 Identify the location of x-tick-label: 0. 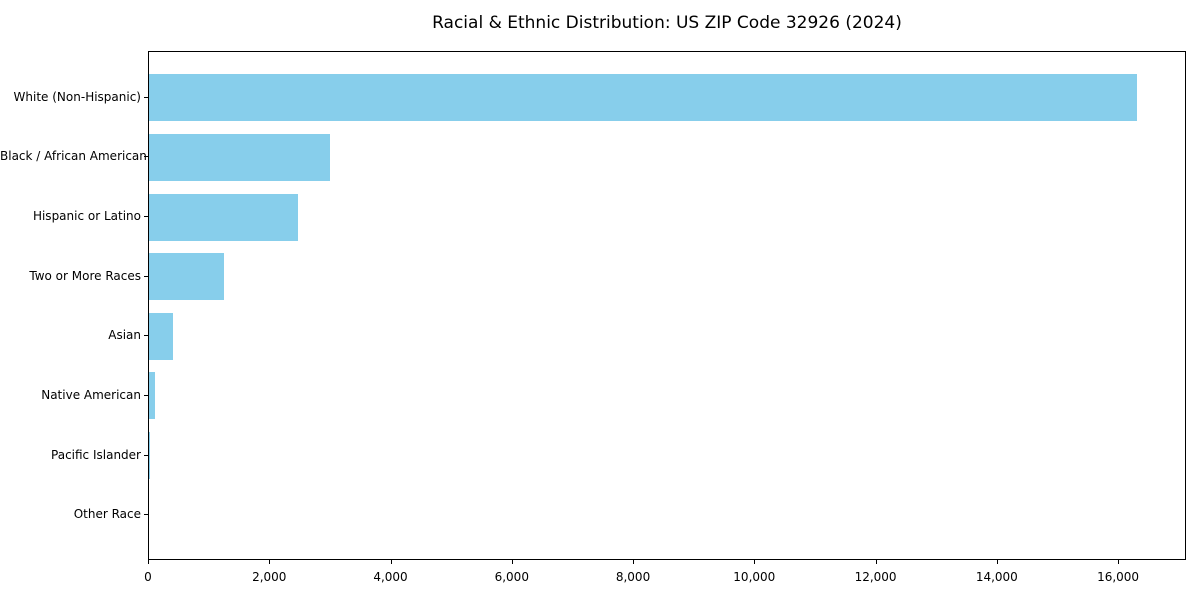
(148, 577).